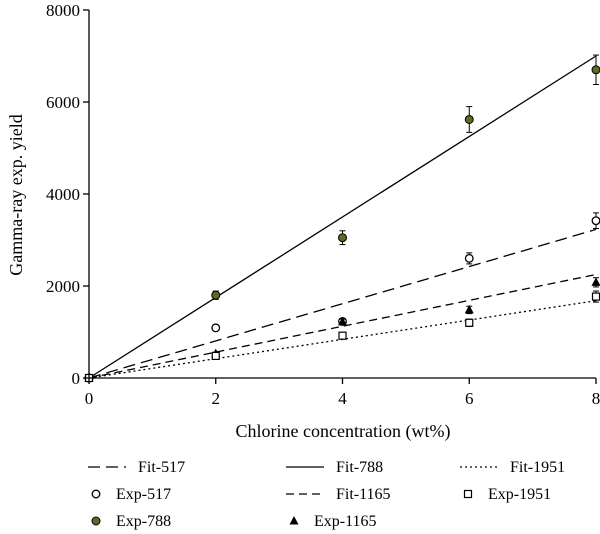  What do you see at coordinates (468, 494) in the screenshot?
I see `legend-marker-exp-1951` at bounding box center [468, 494].